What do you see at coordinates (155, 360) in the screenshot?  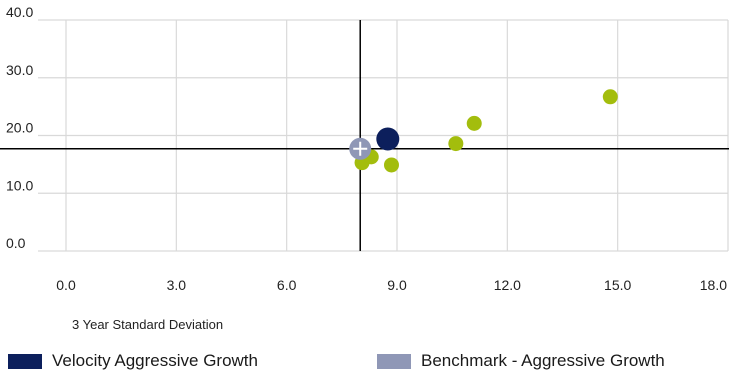 I see `legend-label-velocity: Velocity Aggressive Growth` at bounding box center [155, 360].